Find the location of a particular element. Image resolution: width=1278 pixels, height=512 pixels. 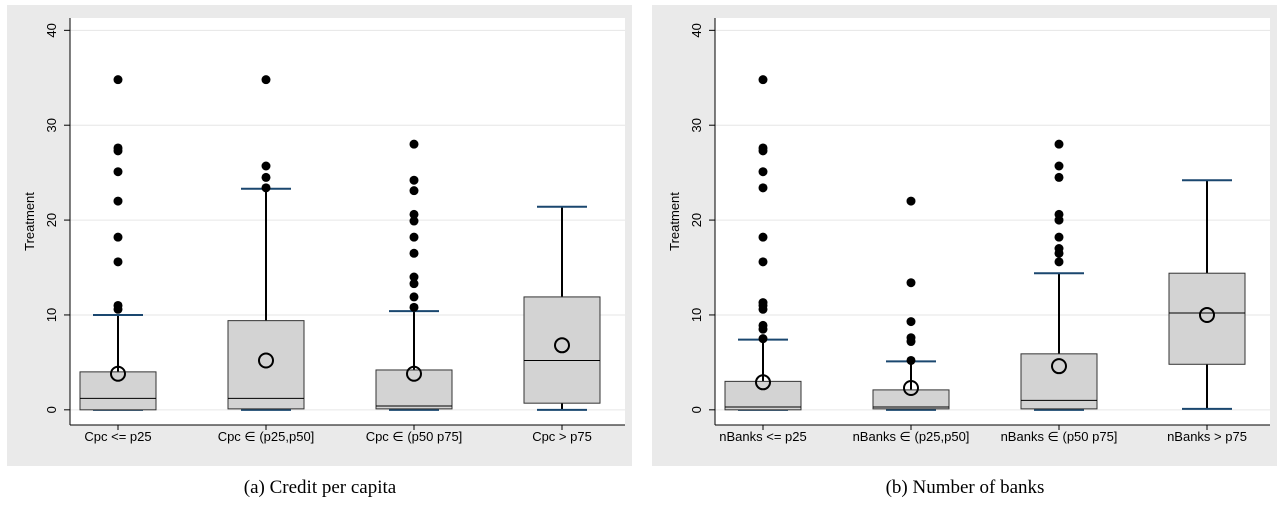

x-tick-label: nBanks <= p25 is located at coordinates (762, 436).